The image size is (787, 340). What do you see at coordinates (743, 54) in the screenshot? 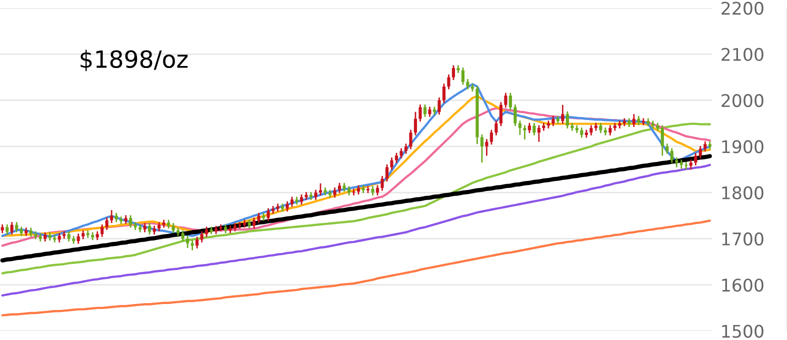
I see `y-tick-label: 2100` at bounding box center [743, 54].